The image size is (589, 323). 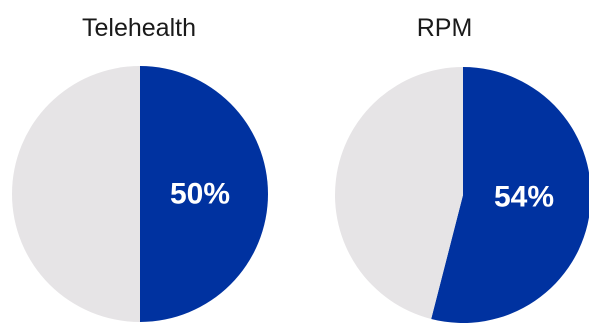 What do you see at coordinates (524, 197) in the screenshot?
I see `data-label: 54%` at bounding box center [524, 197].